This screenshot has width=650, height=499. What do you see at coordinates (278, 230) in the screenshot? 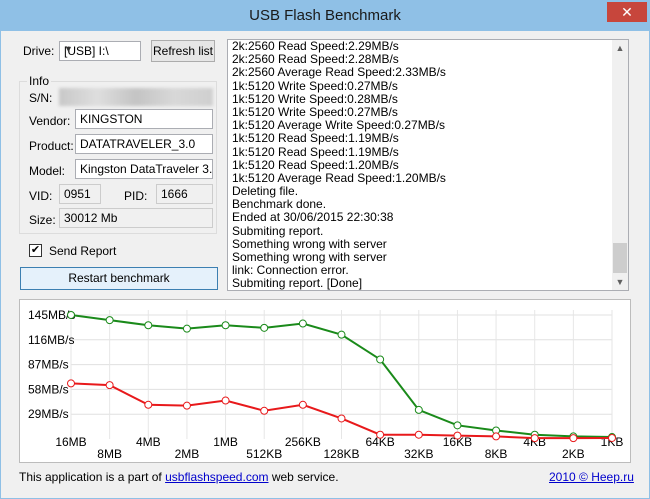
I see `log-line: Submiting report.` at bounding box center [278, 230].